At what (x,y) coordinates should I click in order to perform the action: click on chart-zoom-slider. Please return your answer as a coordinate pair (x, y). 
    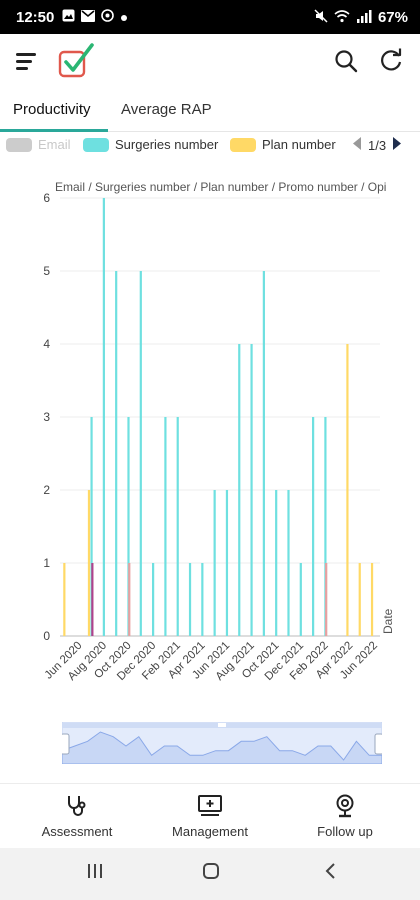
    Looking at the image, I should click on (222, 743).